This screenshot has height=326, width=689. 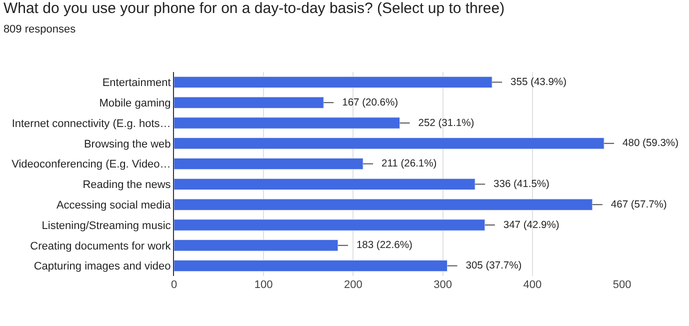 What do you see at coordinates (622, 285) in the screenshot?
I see `x-tick-label: 500` at bounding box center [622, 285].